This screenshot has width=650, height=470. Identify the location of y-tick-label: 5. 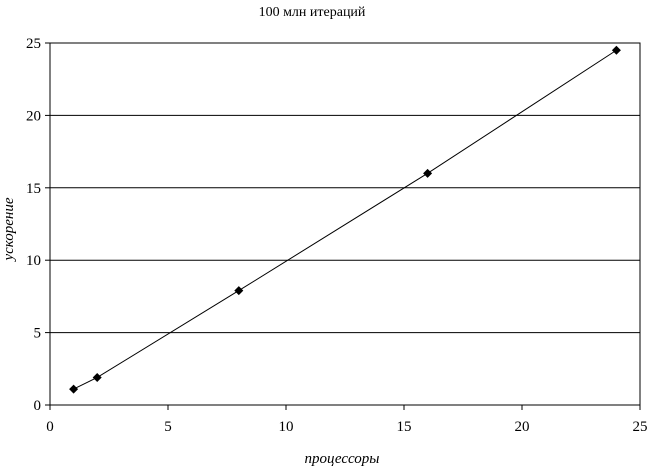
(38, 334).